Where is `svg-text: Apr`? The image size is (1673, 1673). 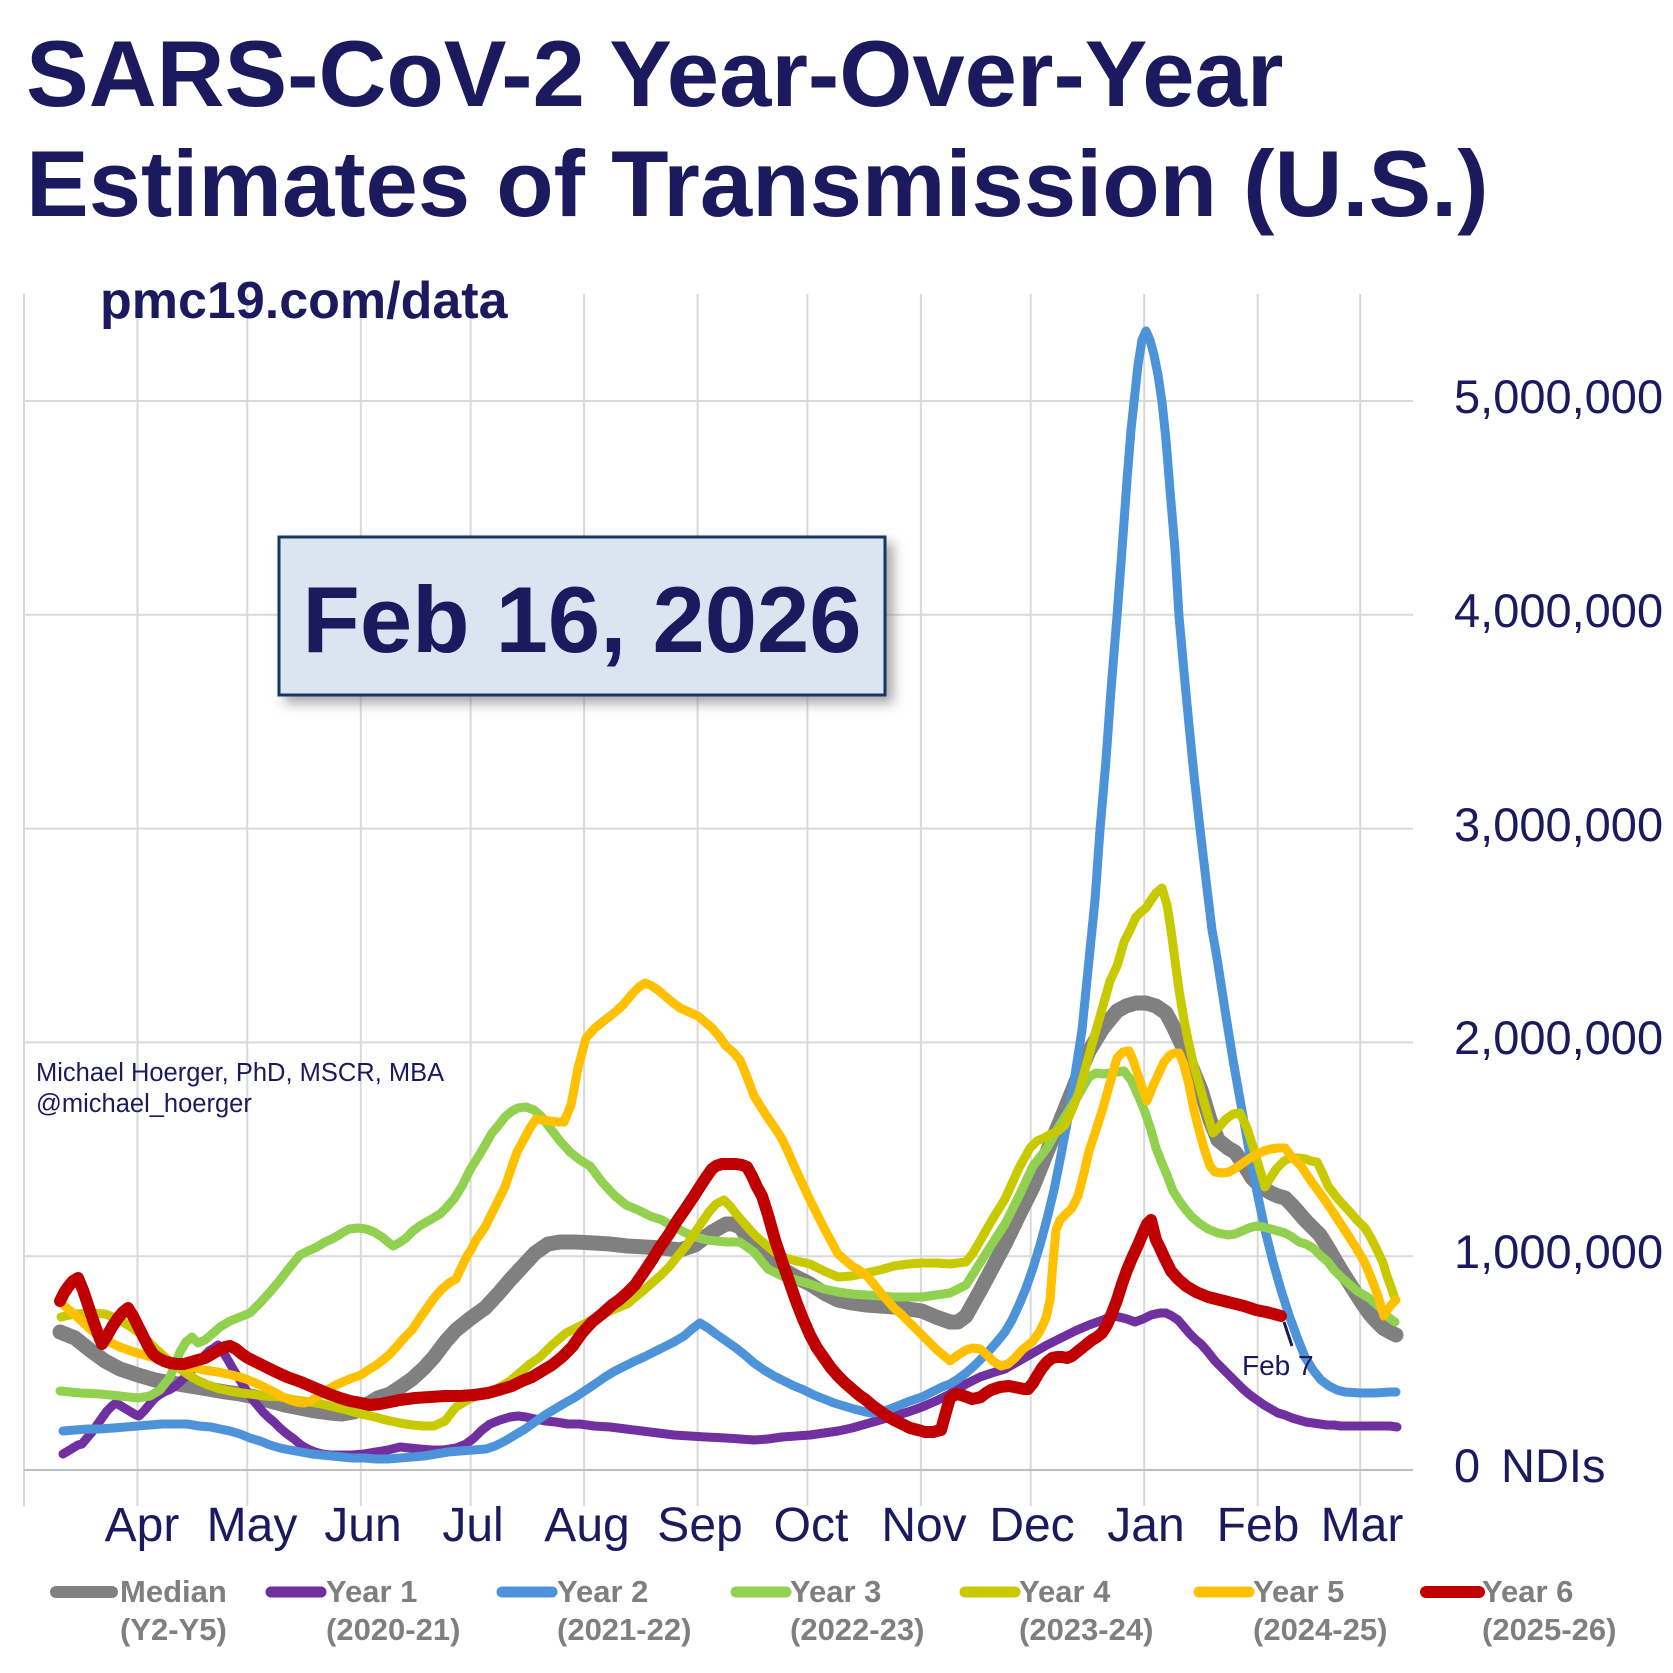
svg-text: Apr is located at coordinates (142, 1525).